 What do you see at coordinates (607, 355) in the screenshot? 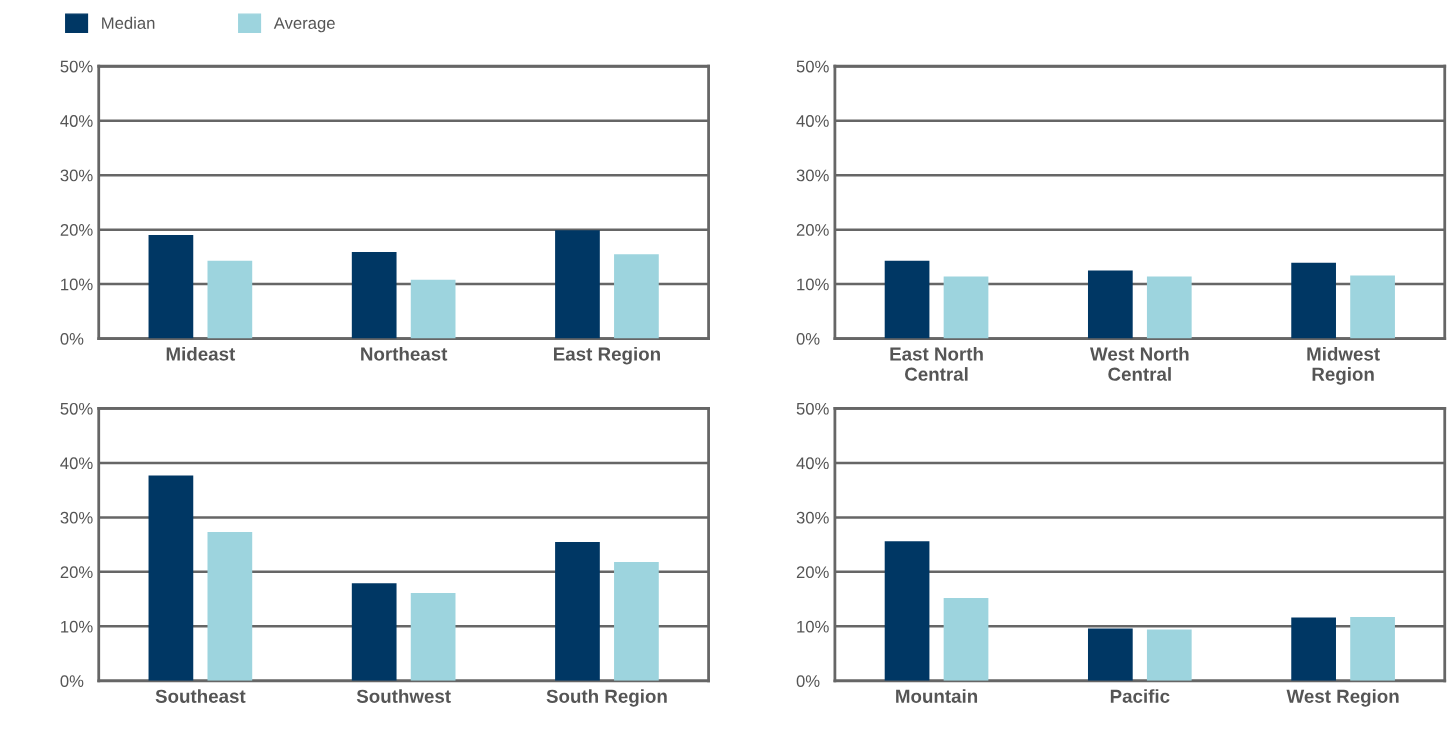
I see `x-tick-label: East Region` at bounding box center [607, 355].